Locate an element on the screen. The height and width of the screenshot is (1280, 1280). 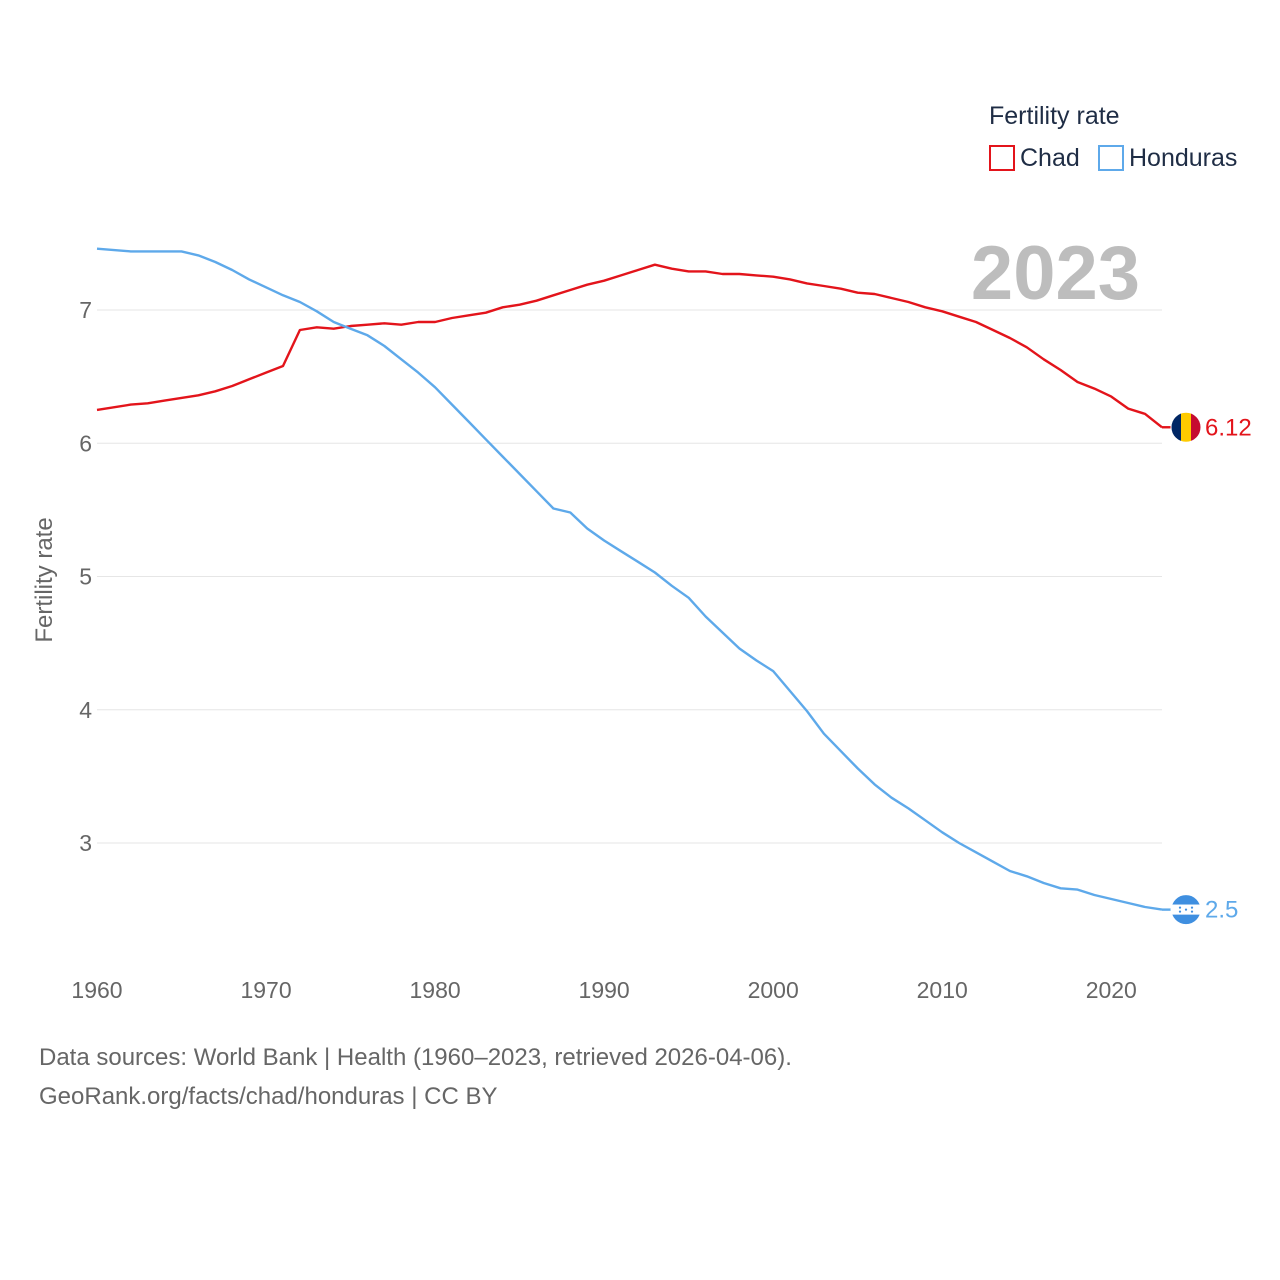
legend-swatch-honduras is located at coordinates (1111, 158).